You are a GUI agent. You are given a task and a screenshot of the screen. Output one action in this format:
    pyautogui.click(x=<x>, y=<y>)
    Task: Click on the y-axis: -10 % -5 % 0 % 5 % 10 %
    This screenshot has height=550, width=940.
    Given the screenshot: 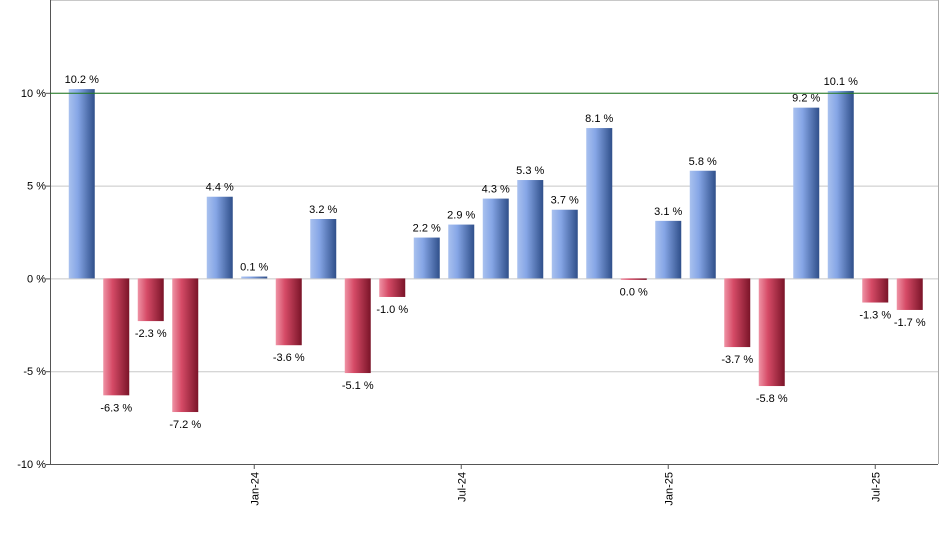 What is the action you would take?
    pyautogui.click(x=33, y=279)
    